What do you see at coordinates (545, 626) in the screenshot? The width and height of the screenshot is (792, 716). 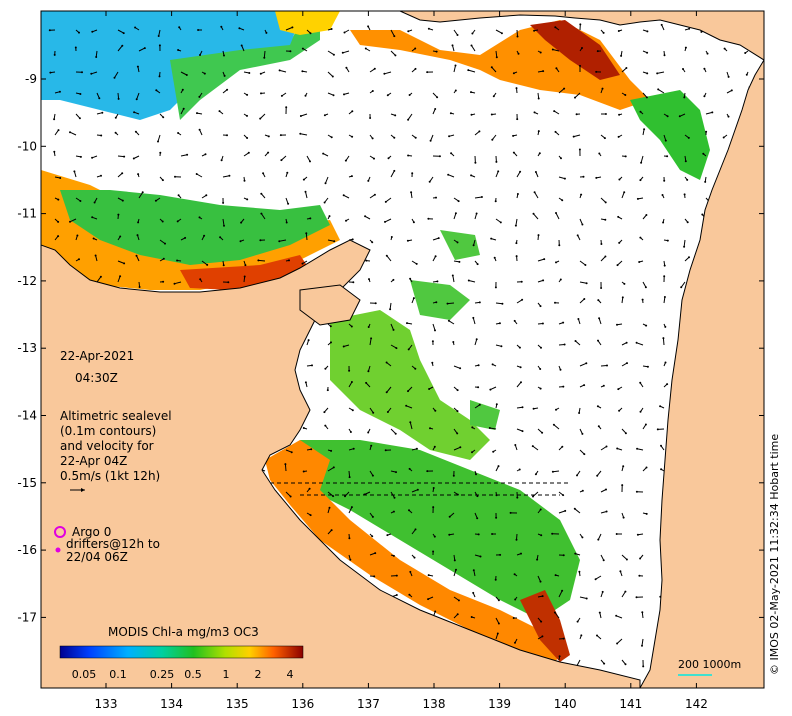 I see `chl-patch-south-dark` at bounding box center [545, 626].